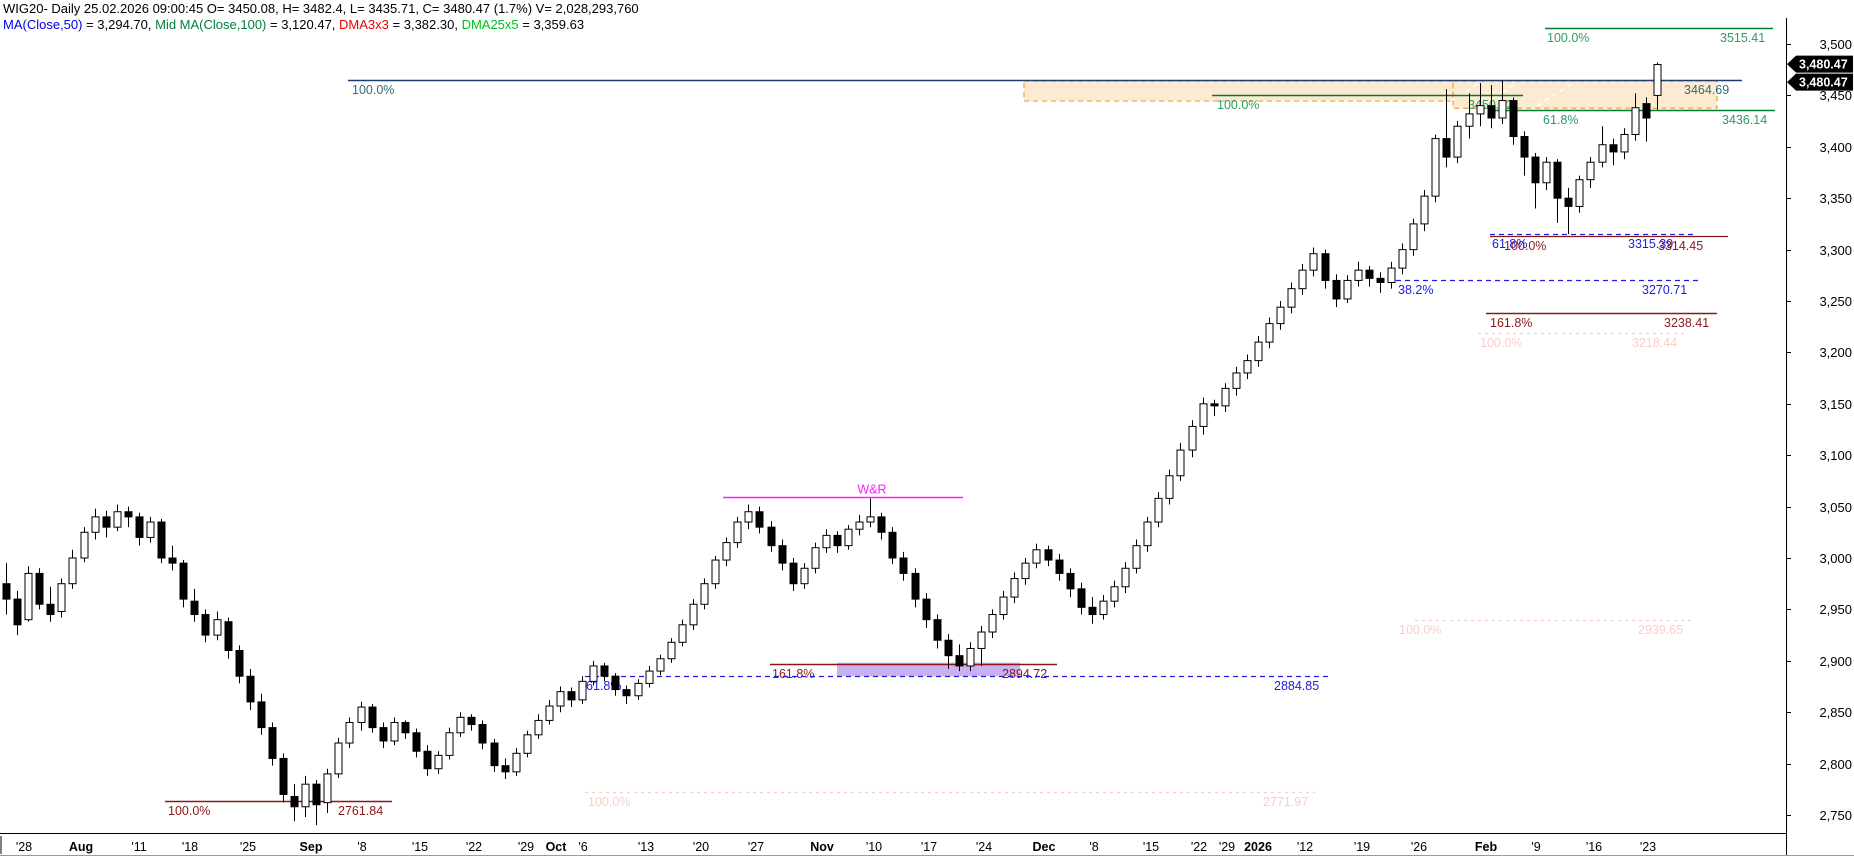 The width and height of the screenshot is (1854, 868). Describe the element at coordinates (1305, 847) in the screenshot. I see `date-tick-label: '12` at that location.